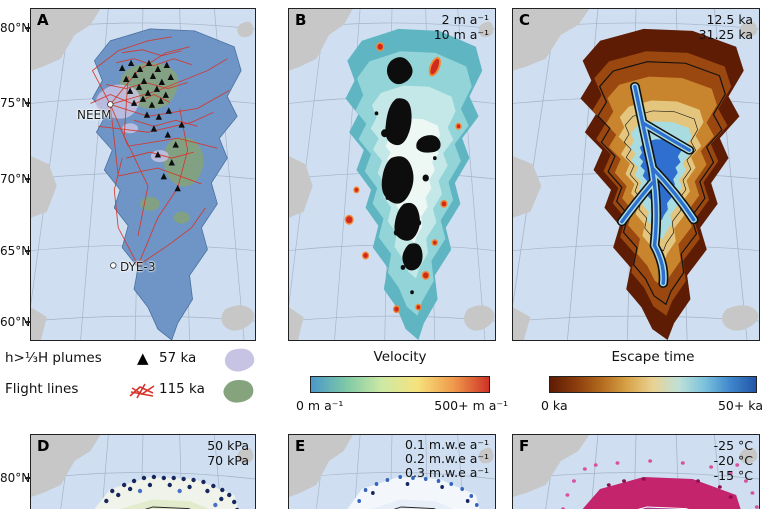 This screenshot has height=509, width=768. What do you see at coordinates (652, 405) in the screenshot?
I see `escape-colorbar-labels: 0 ka 50+ ka` at bounding box center [652, 405].